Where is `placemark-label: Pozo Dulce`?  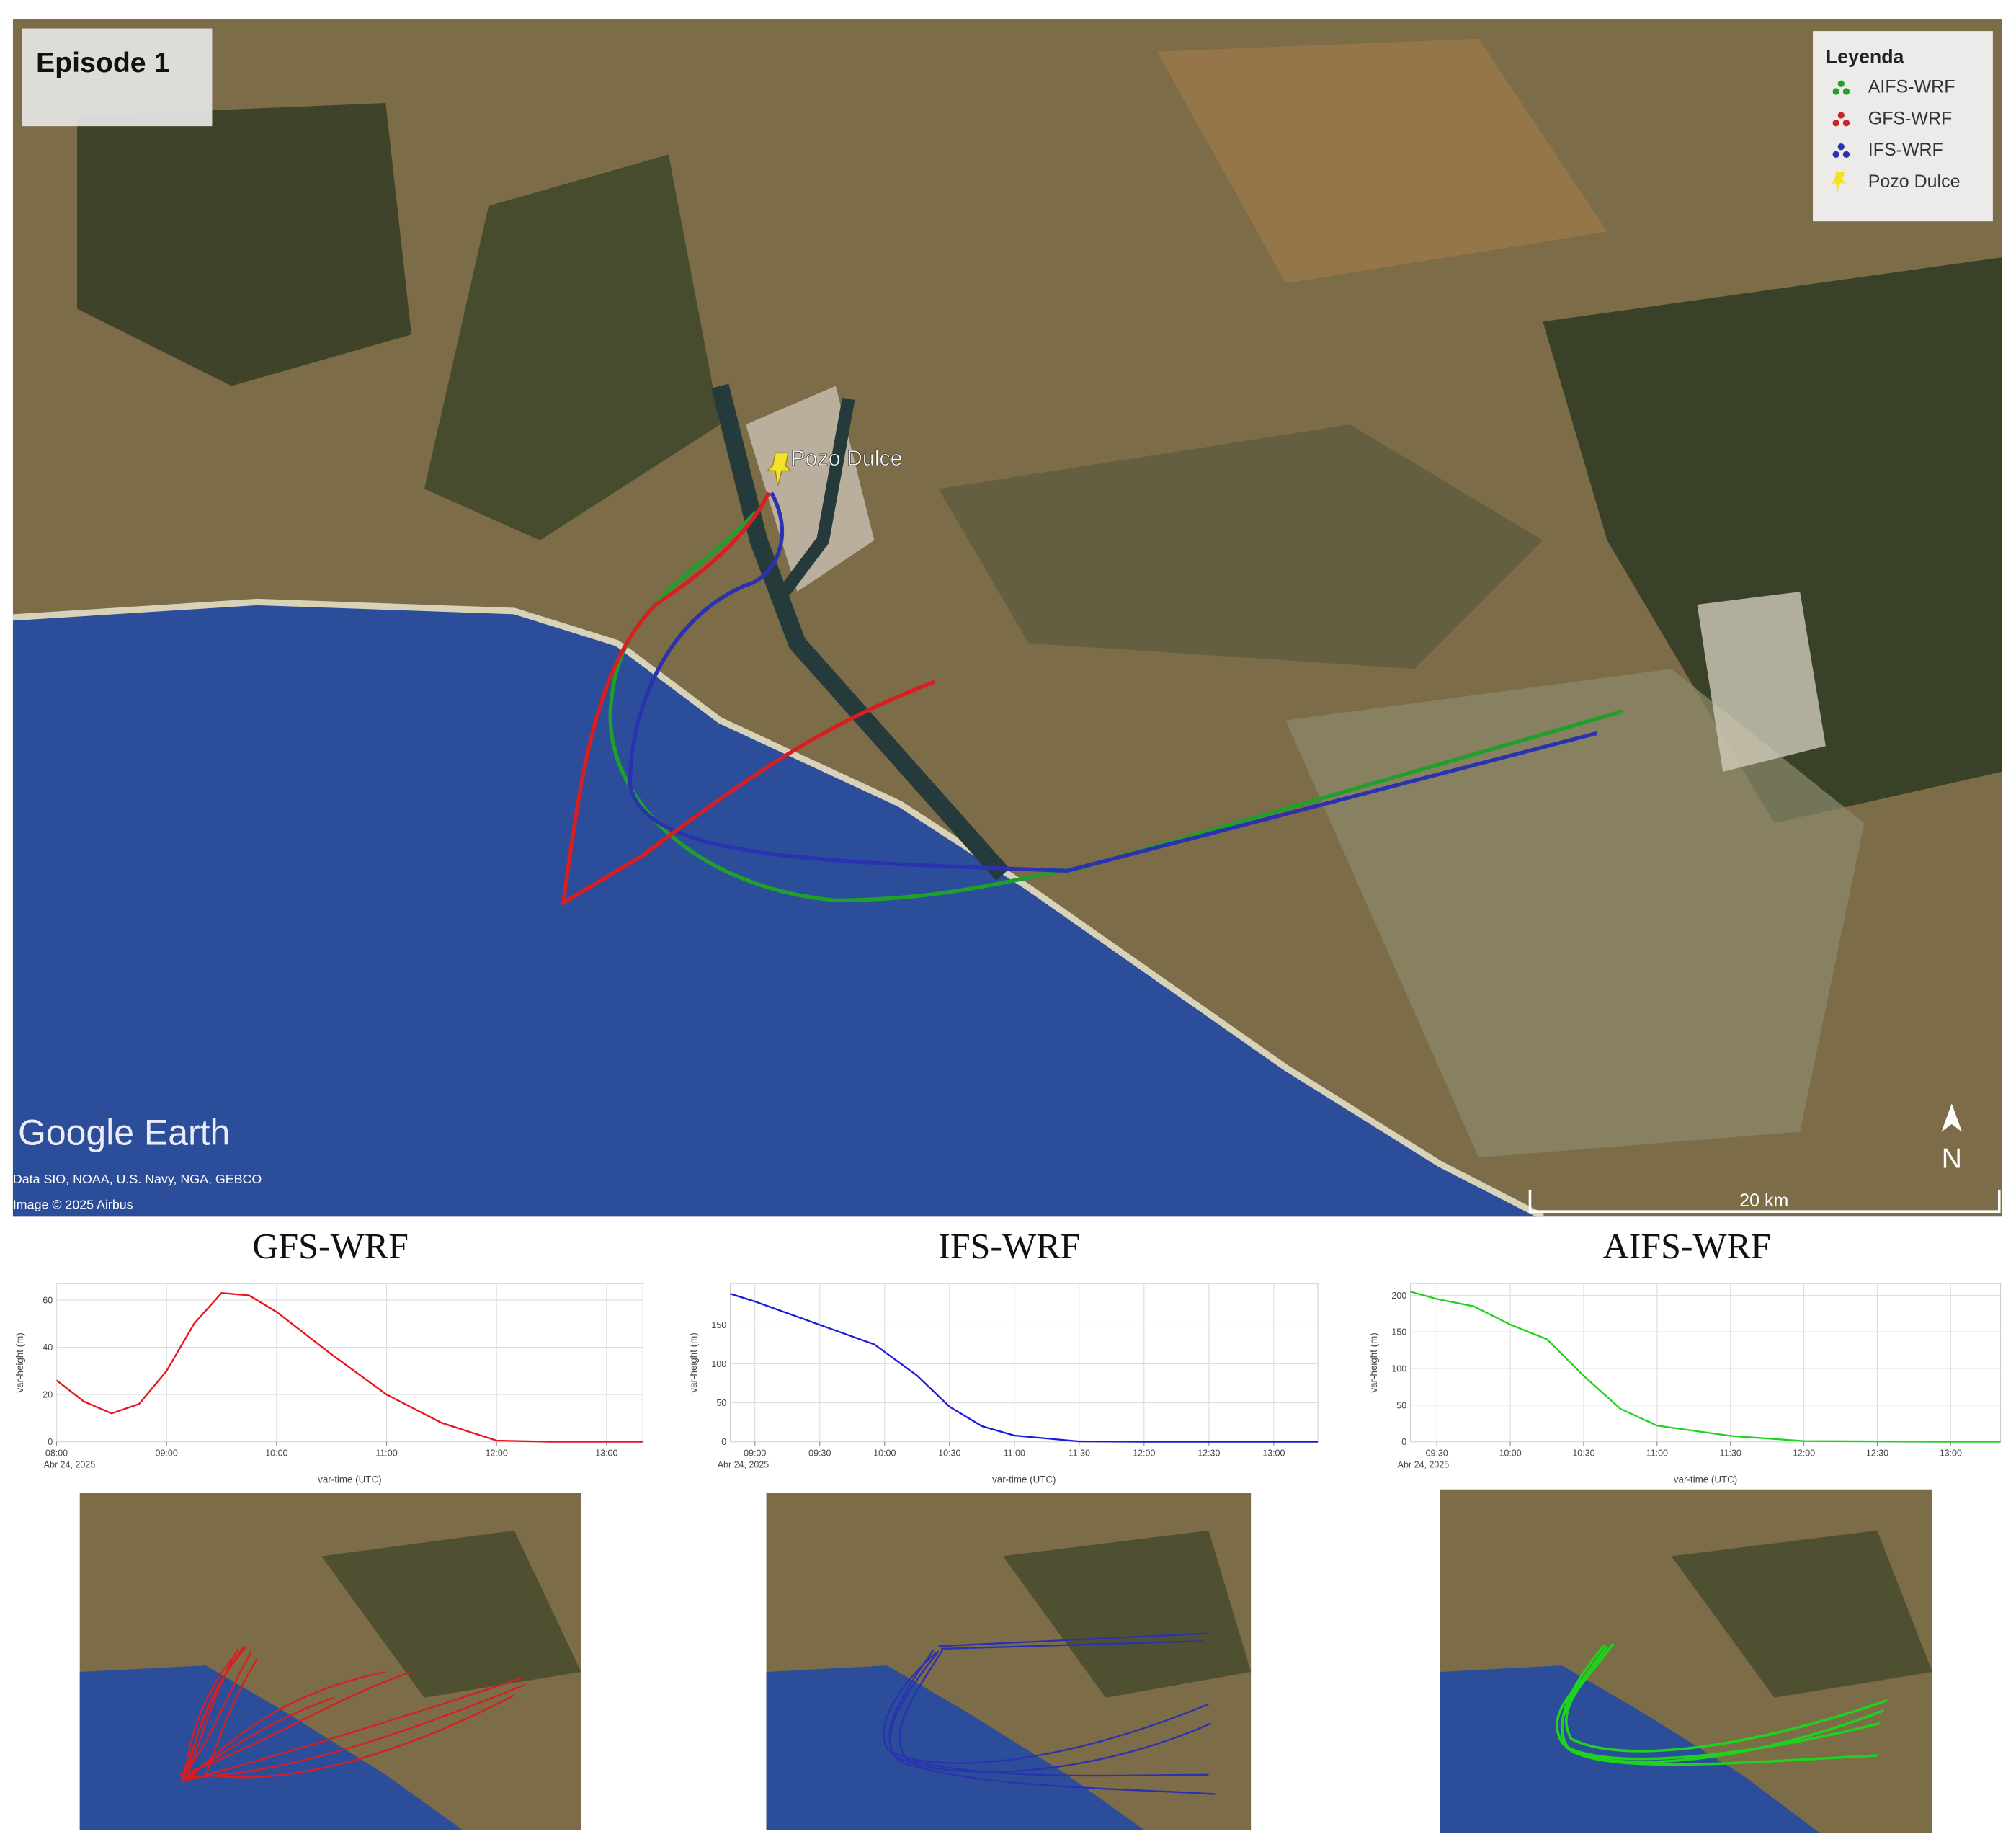
placemark-label: Pozo Dulce is located at coordinates (846, 459).